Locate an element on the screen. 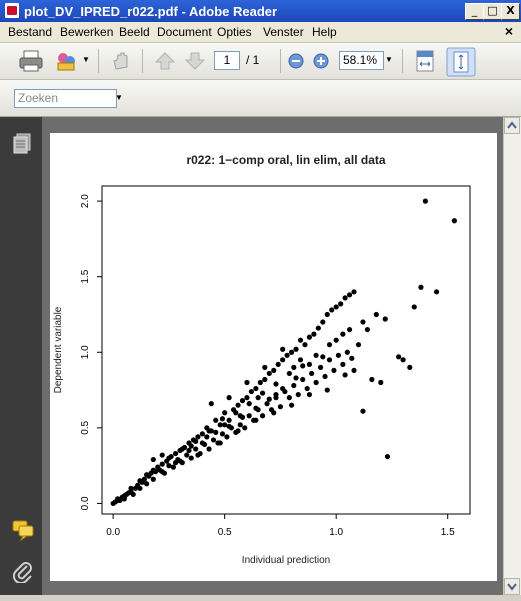 Image resolution: width=521 pixels, height=601 pixels. comments-icon is located at coordinates (23, 530).